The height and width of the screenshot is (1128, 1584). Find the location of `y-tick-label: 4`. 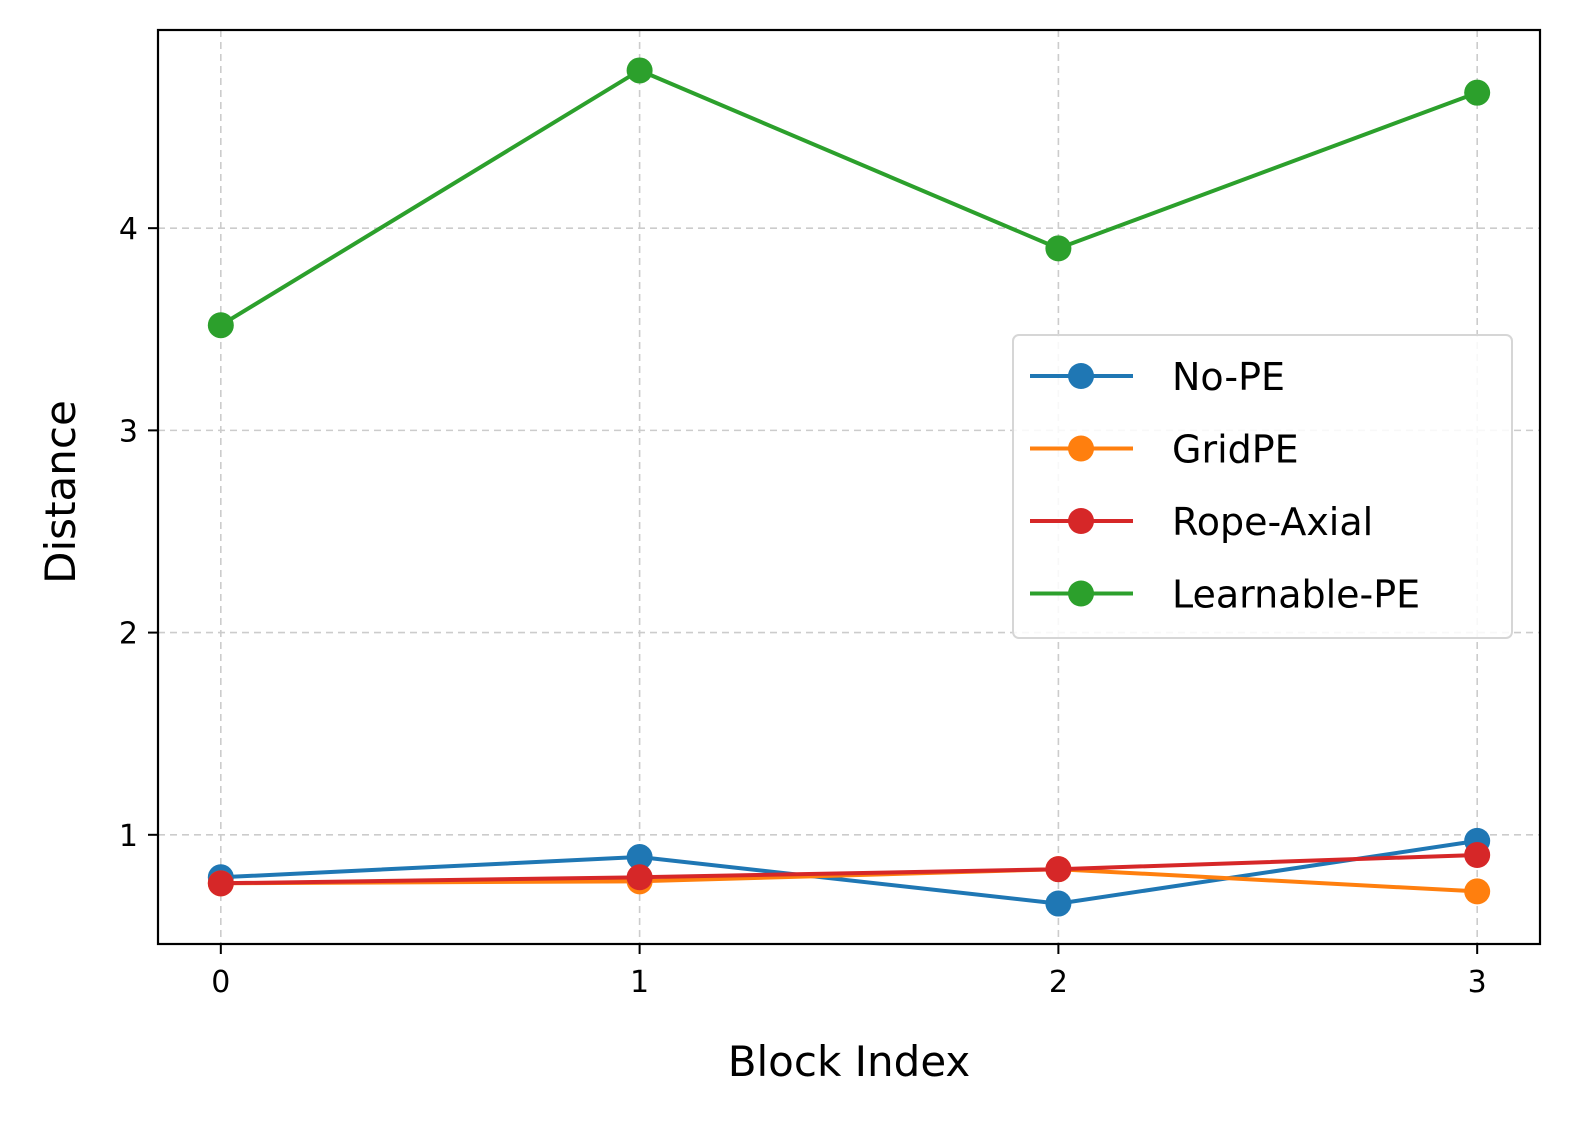

y-tick-label: 4 is located at coordinates (128, 229).